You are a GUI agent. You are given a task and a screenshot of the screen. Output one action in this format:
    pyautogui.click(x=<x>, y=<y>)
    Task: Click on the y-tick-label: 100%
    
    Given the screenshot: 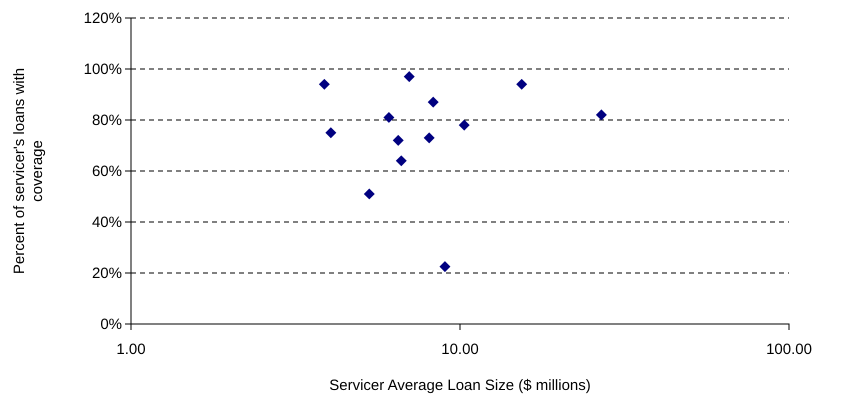 What is the action you would take?
    pyautogui.click(x=103, y=69)
    